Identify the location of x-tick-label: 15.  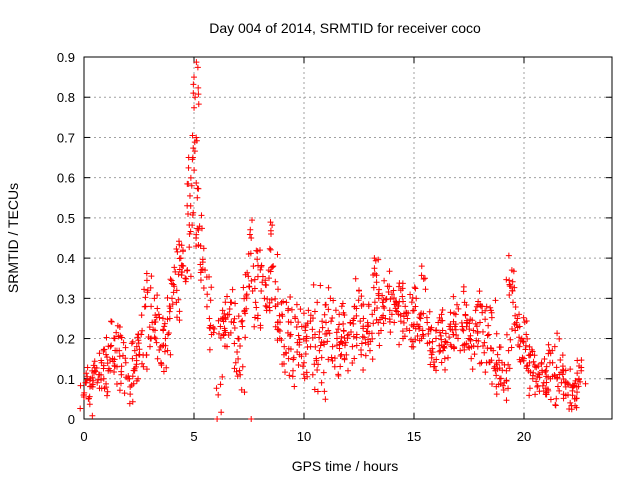
(414, 436).